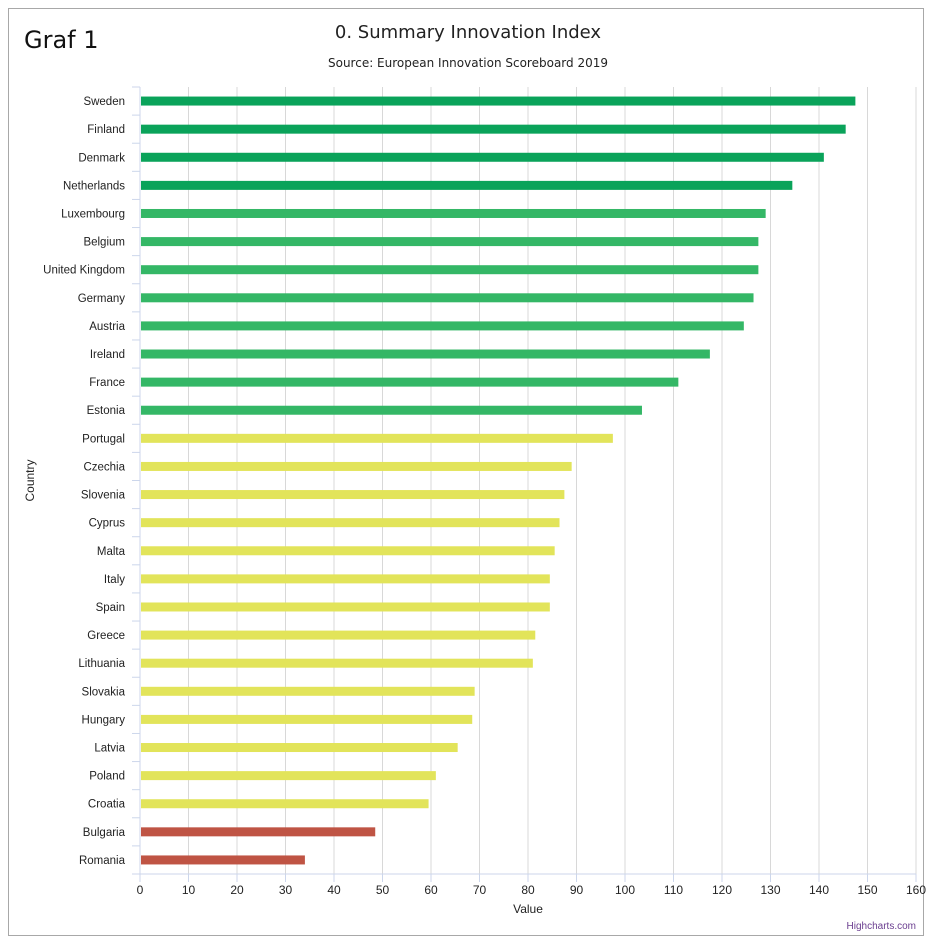  Describe the element at coordinates (101, 158) in the screenshot. I see `y-tick-label: Denmark` at that location.